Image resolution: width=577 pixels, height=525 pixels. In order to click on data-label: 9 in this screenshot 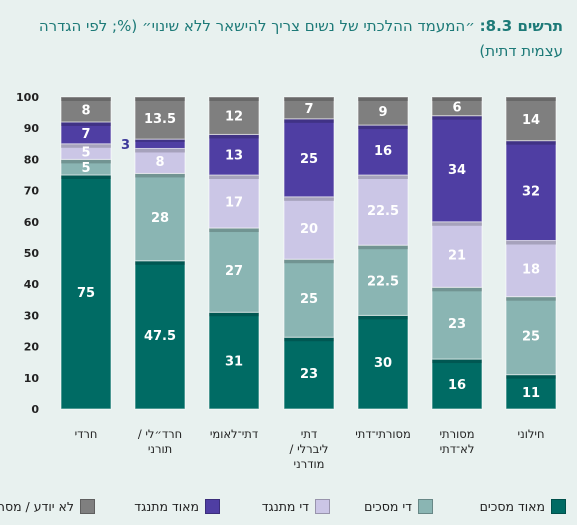, I will do `click(382, 112)`.